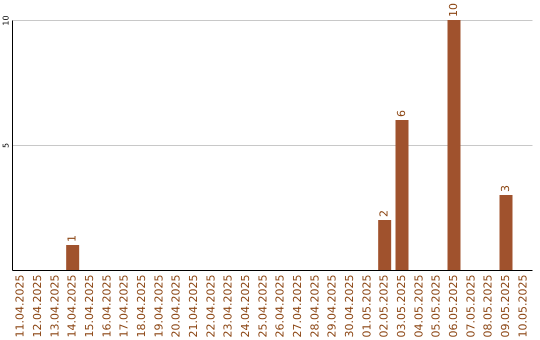 The width and height of the screenshot is (540, 340). What do you see at coordinates (315, 306) in the screenshot?
I see `x-tick-label: 28.04.2025` at bounding box center [315, 306].